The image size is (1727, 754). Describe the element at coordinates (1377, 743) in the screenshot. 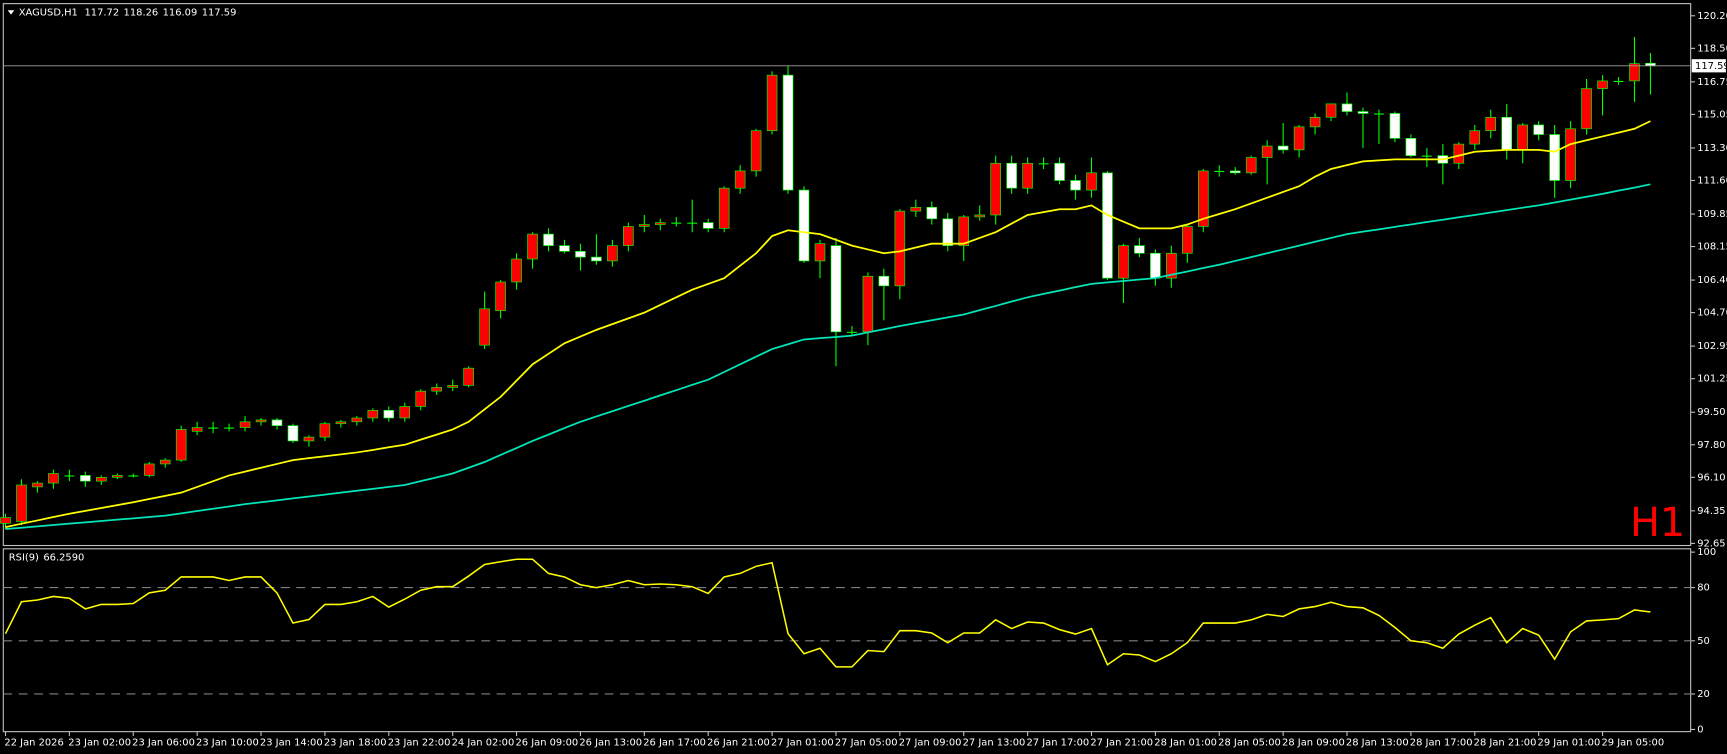

I see `x-tick-label: 28 Jan 13:00` at that location.